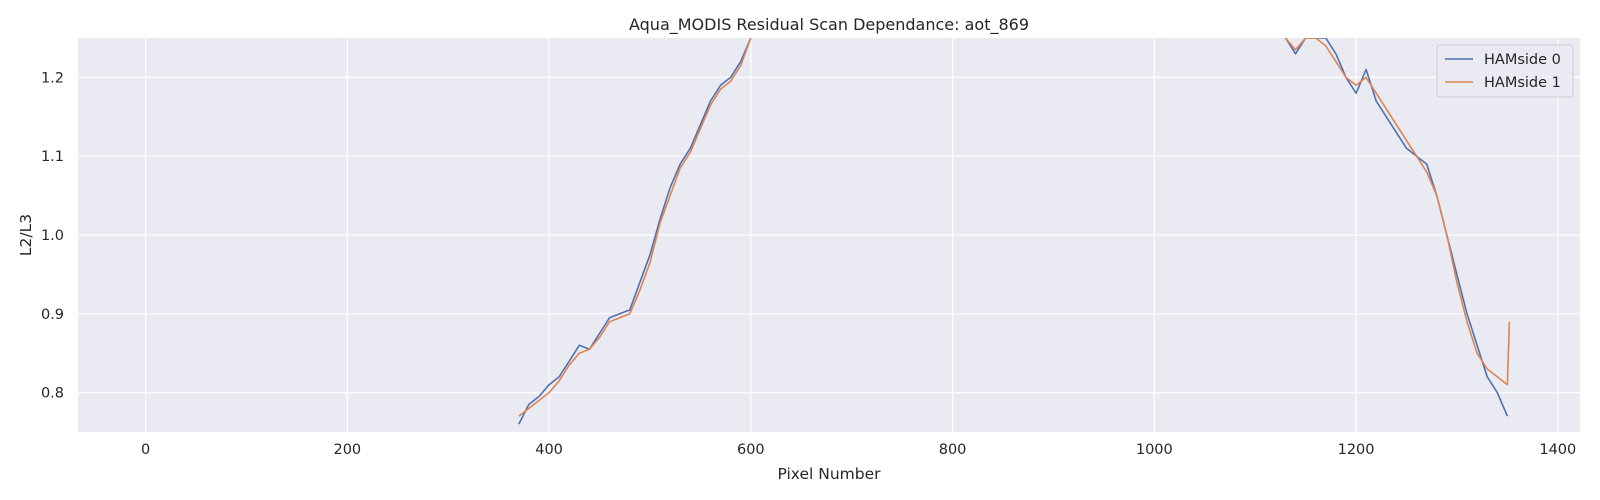  What do you see at coordinates (145, 450) in the screenshot?
I see `x-tick-label: 0` at bounding box center [145, 450].